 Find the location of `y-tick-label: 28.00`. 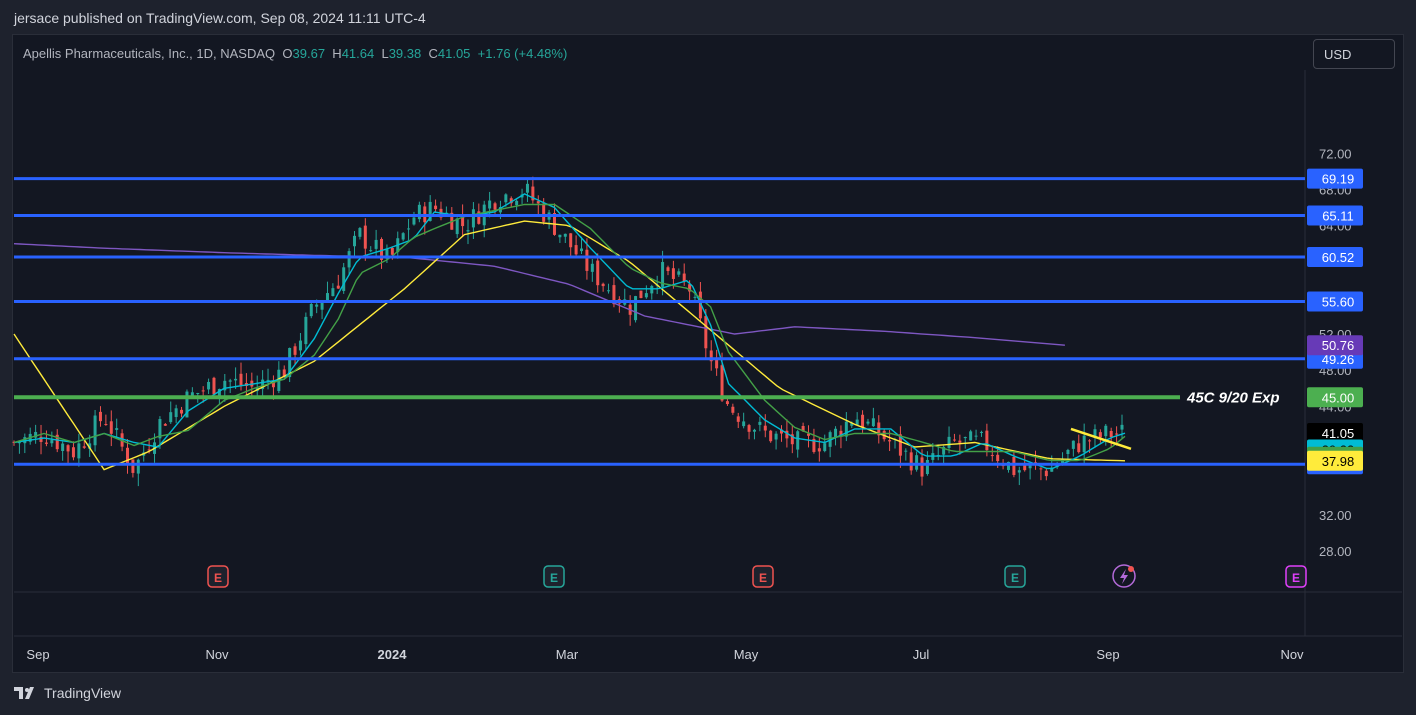

y-tick-label: 28.00 is located at coordinates (1335, 551).